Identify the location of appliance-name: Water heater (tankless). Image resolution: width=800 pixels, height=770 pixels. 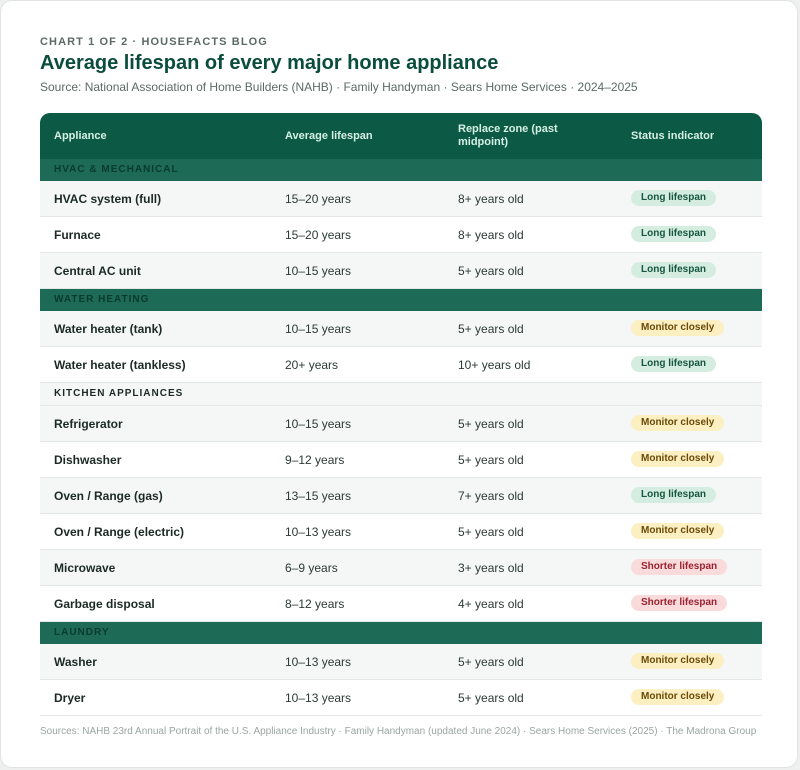
(120, 365).